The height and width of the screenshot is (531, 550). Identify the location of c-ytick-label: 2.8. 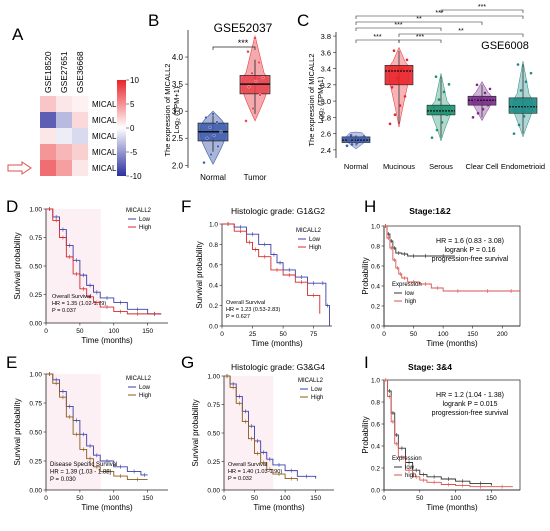
(326, 117).